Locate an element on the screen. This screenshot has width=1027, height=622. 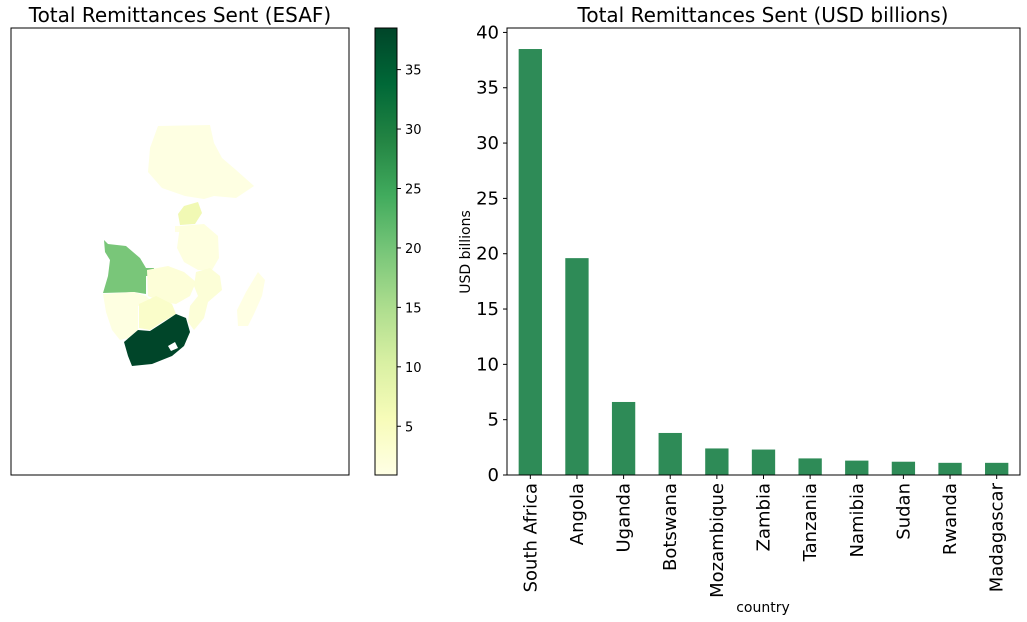
y-tick-label: 25 is located at coordinates (487, 198).